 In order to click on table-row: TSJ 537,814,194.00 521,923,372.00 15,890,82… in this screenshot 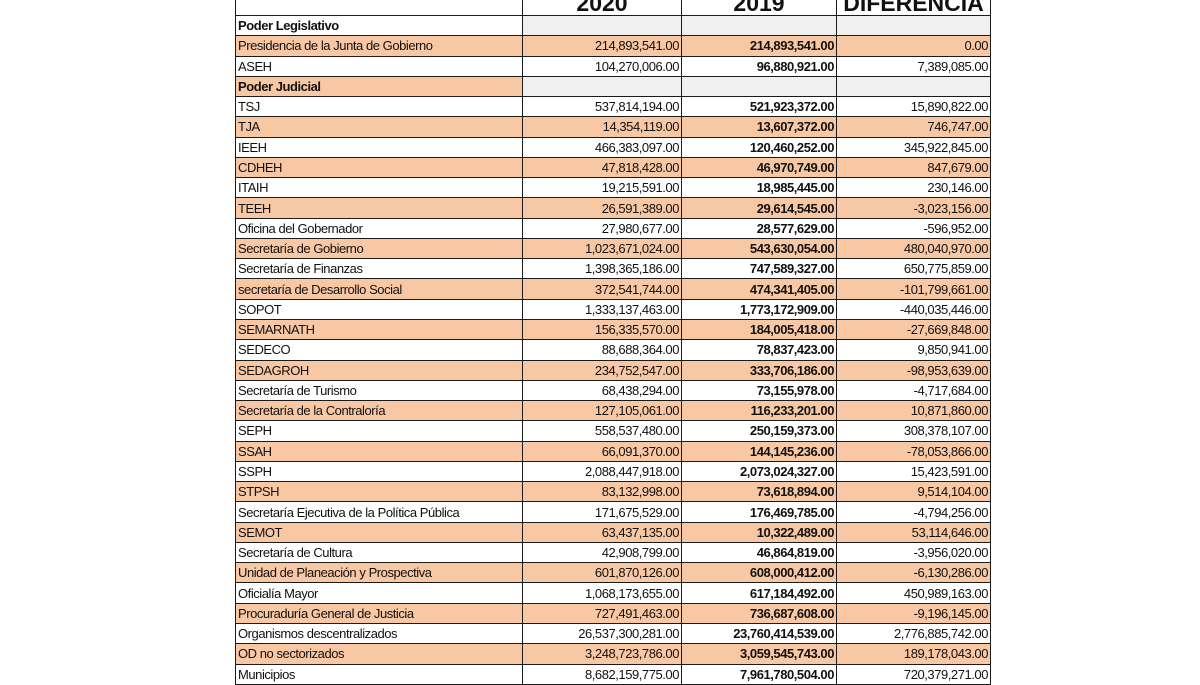, I will do `click(613, 107)`.